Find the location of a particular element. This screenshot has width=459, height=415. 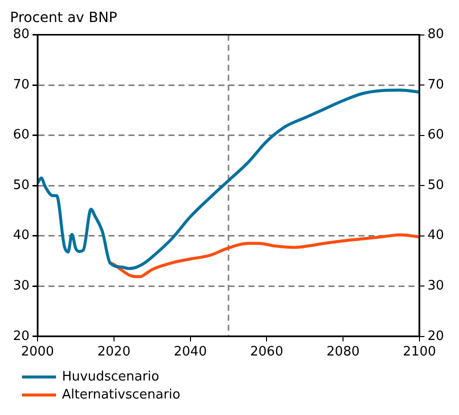

y2-tick-label: 70 is located at coordinates (21, 84).